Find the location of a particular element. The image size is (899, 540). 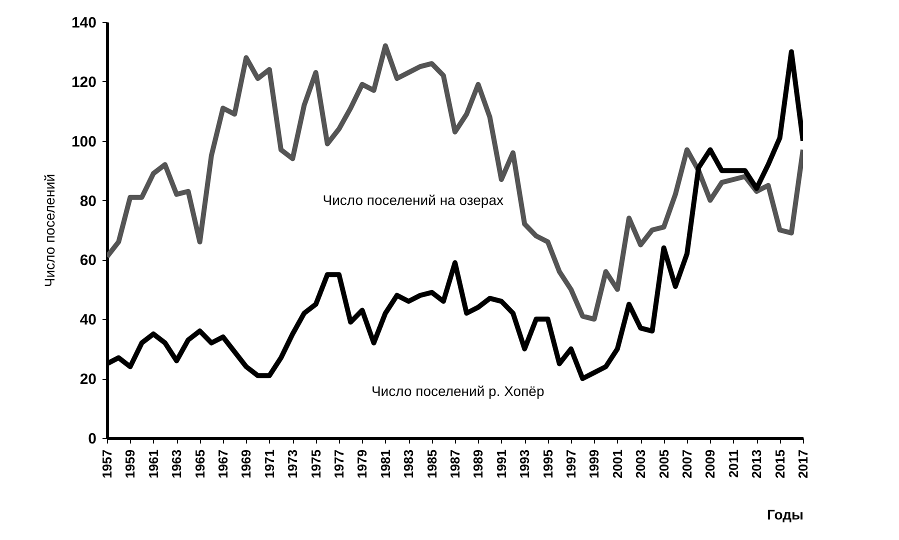

y-tick-label: 120 is located at coordinates (83, 82).